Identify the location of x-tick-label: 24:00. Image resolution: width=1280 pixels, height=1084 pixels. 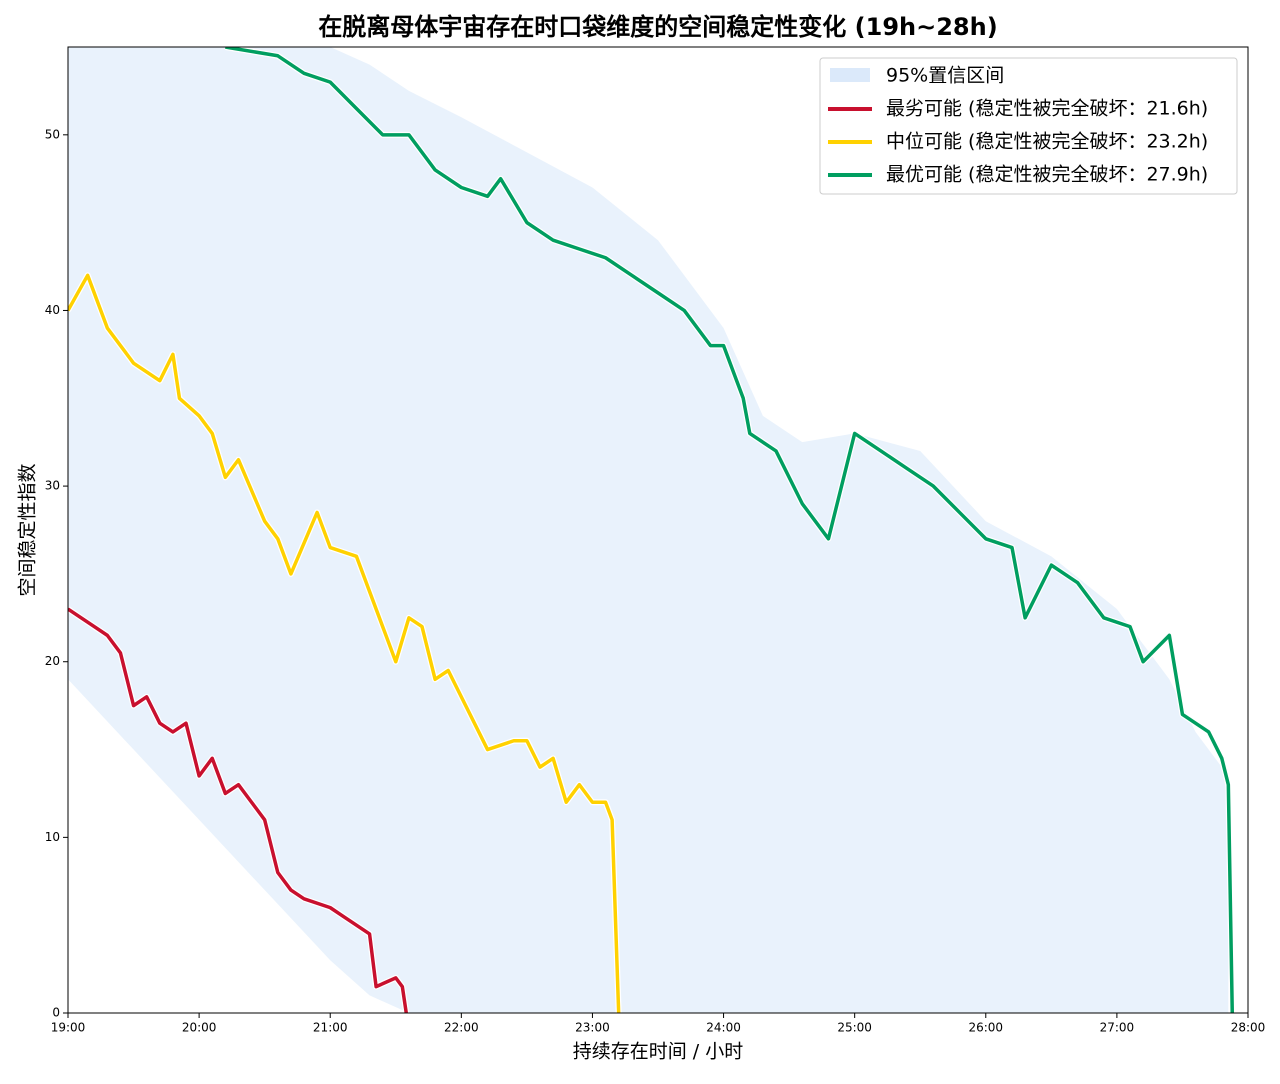
(723, 1028).